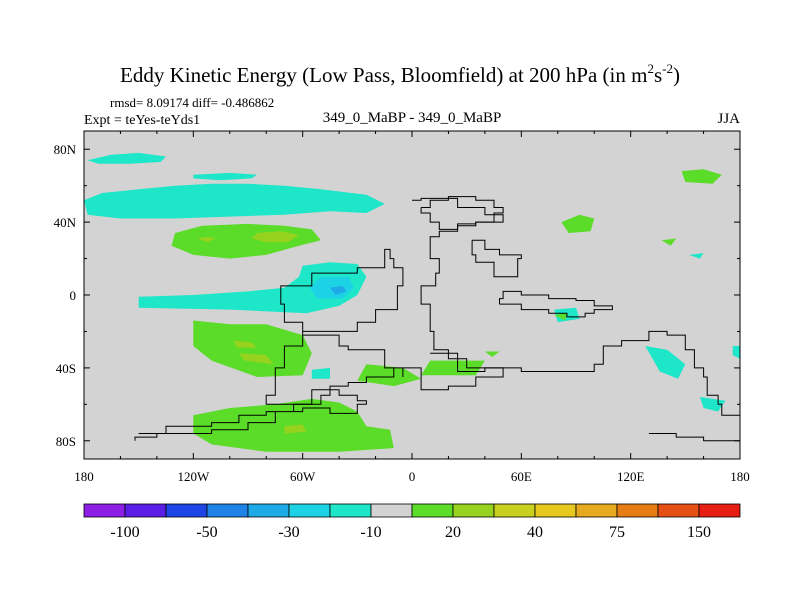 The image size is (800, 600). I want to click on stats-label: rmsd= 8.09174 diff= -0.486862, so click(192, 102).